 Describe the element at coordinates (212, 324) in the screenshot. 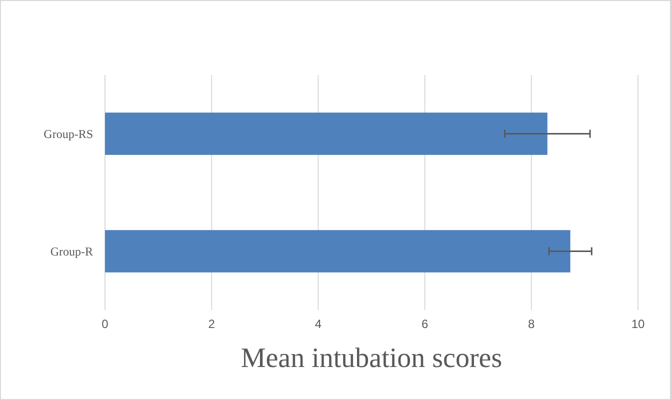

I see `x-tick-label: 2` at that location.